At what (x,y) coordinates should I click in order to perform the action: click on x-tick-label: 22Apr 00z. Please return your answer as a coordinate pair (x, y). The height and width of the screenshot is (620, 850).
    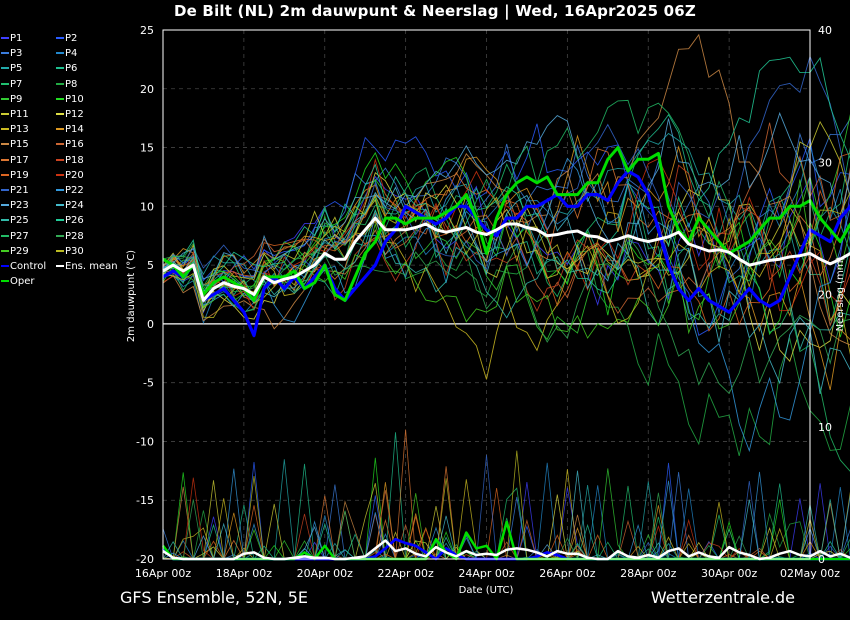
    Looking at the image, I should click on (405, 573).